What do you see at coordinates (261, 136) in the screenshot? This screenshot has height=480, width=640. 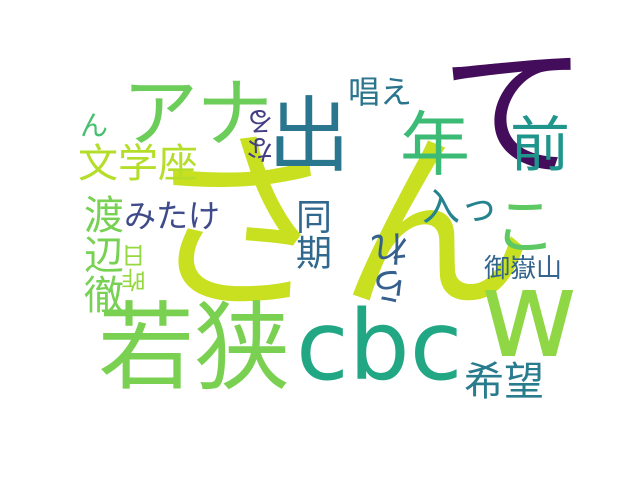 I see `word-naru: なる` at bounding box center [261, 136].